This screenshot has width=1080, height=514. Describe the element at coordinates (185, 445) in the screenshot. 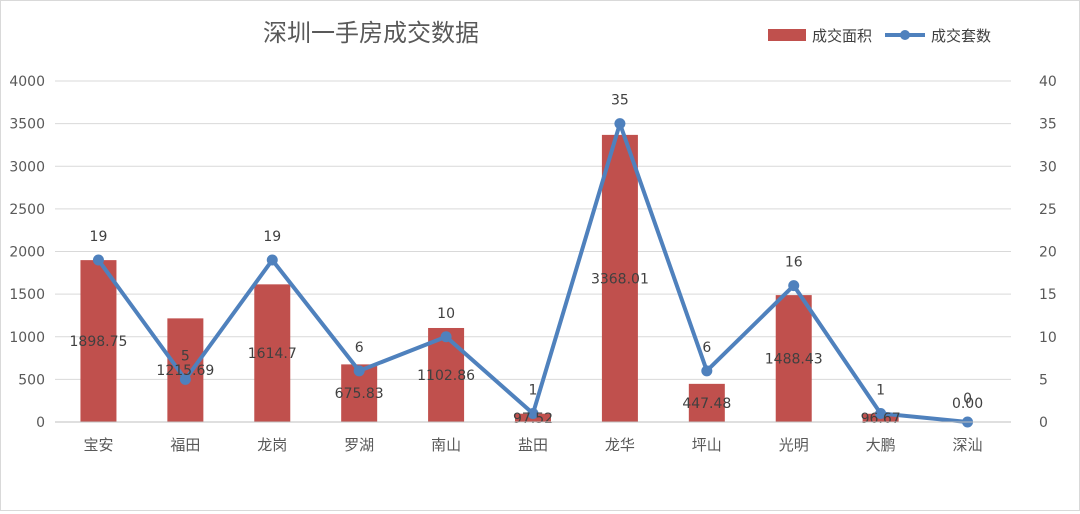

I see `x-tick-label: 福田` at that location.